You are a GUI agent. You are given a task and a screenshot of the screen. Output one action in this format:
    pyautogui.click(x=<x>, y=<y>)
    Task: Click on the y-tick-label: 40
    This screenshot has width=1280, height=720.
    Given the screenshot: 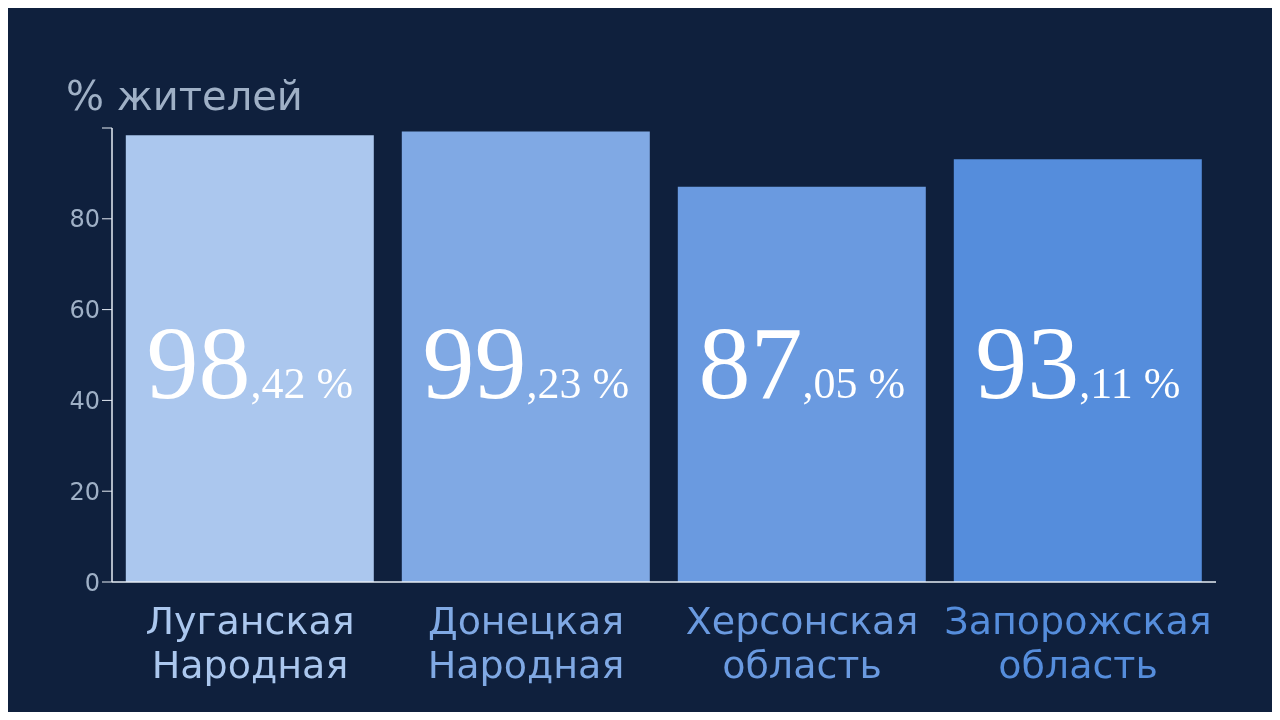 What is the action you would take?
    pyautogui.click(x=84, y=400)
    